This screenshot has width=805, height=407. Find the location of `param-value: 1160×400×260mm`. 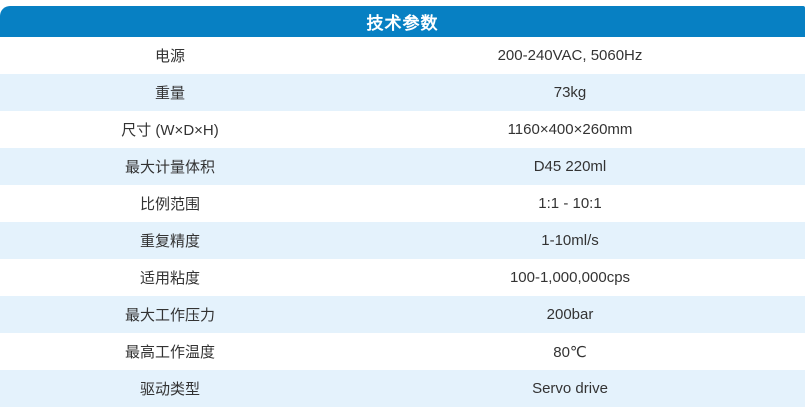

param-value: 1160×400×260mm is located at coordinates (570, 129).